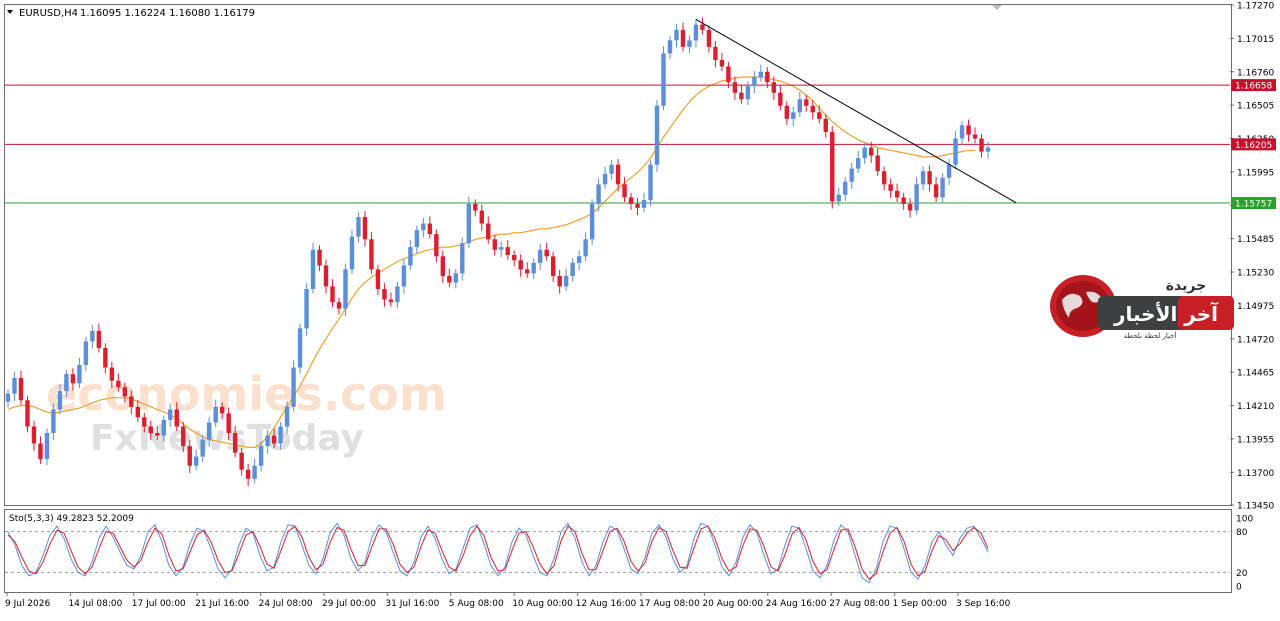 This screenshot has height=621, width=1280. Describe the element at coordinates (1255, 274) in the screenshot. I see `price-tick-label: 1.15230` at that location.